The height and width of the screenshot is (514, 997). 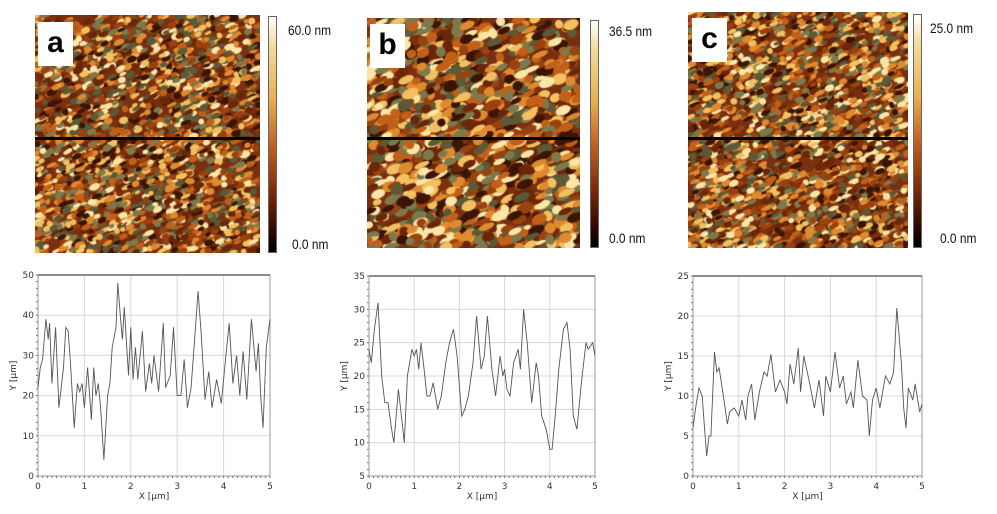 I want to click on profile-chart-b: 0 1 2 3 4 5 5 10 15 20 25 30 35 X [µm] Y [µm], so click(x=469, y=387).